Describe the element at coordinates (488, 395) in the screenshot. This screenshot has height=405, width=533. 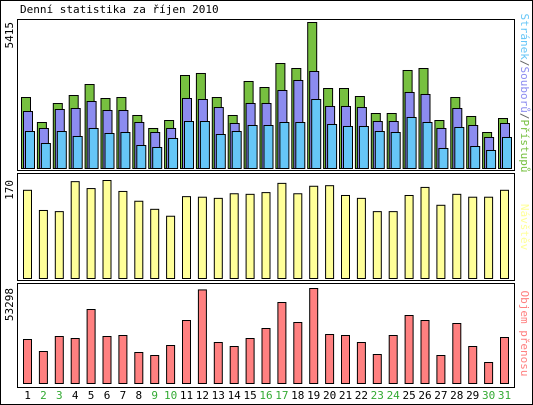
I see `x-tick-label: 30` at that location.